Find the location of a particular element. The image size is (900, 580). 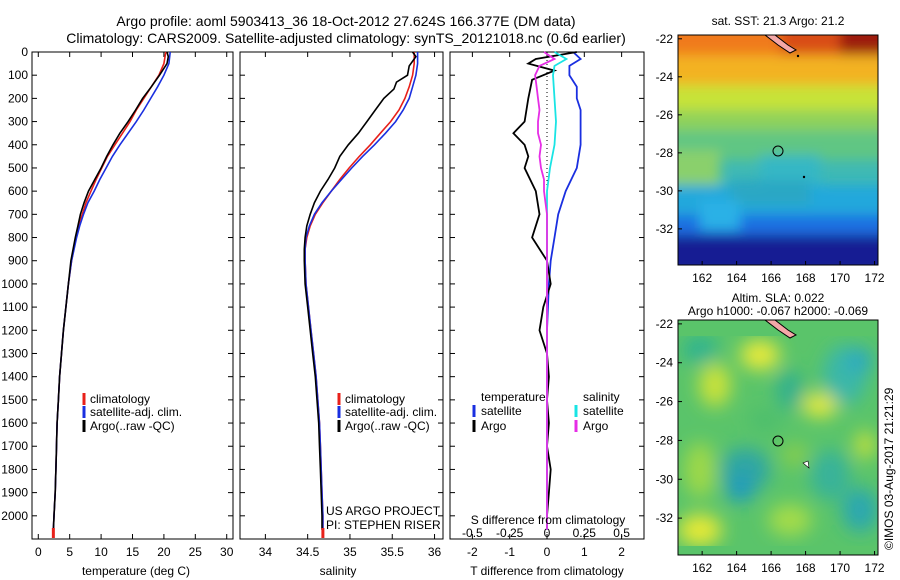

sst-map-frame is located at coordinates (778, 150).